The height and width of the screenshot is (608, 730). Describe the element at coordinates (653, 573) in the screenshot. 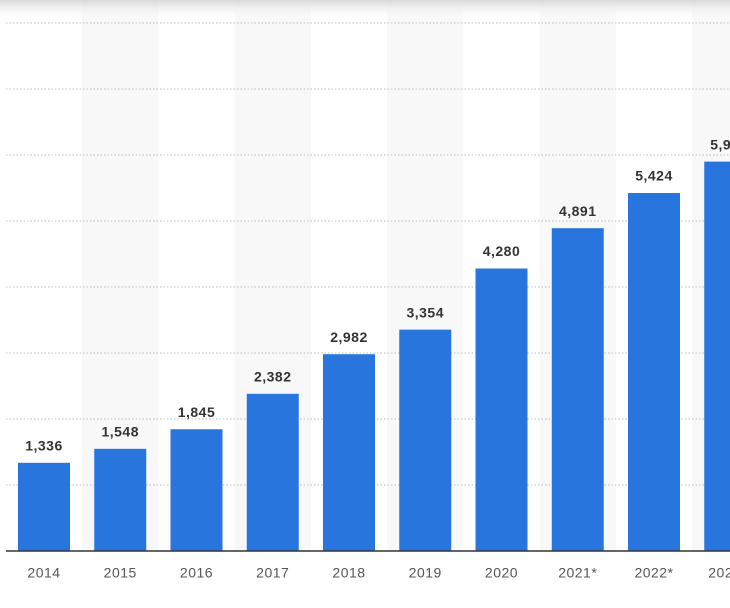

I see `x-tick-label: 2022*` at that location.